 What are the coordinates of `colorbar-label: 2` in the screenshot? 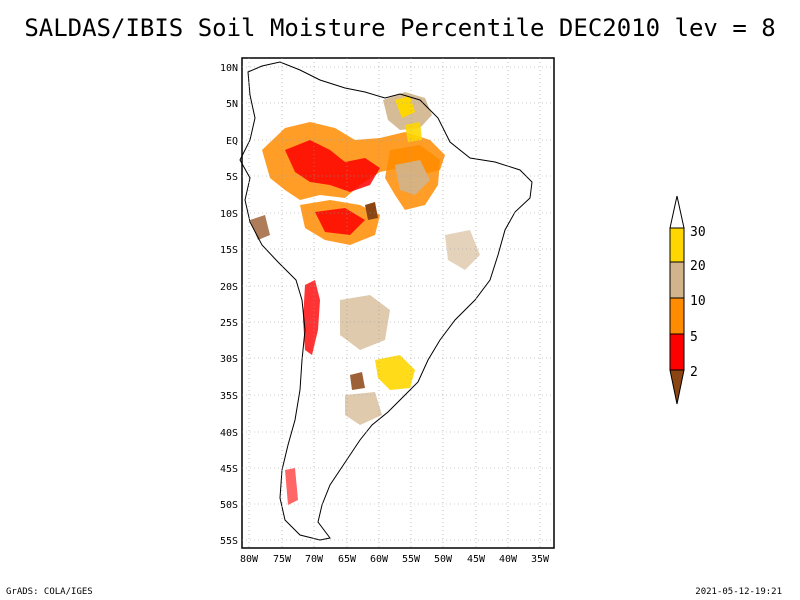 It's located at (694, 372).